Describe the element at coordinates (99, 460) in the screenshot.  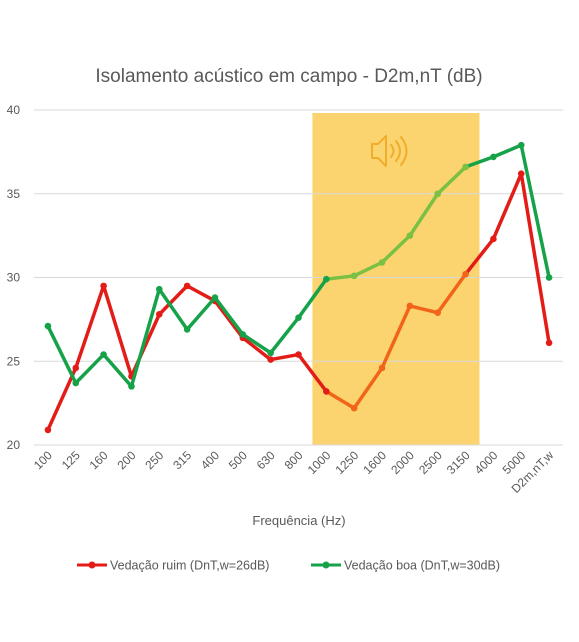
I see `x-tick-label: 160` at that location.